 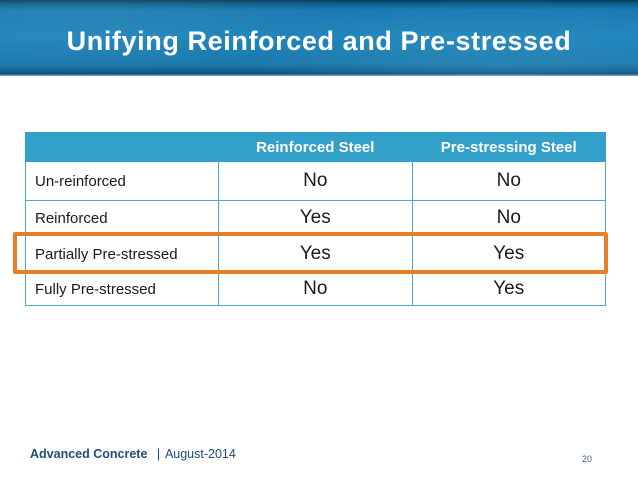 I want to click on row-label: Un-reinforced, so click(x=122, y=181).